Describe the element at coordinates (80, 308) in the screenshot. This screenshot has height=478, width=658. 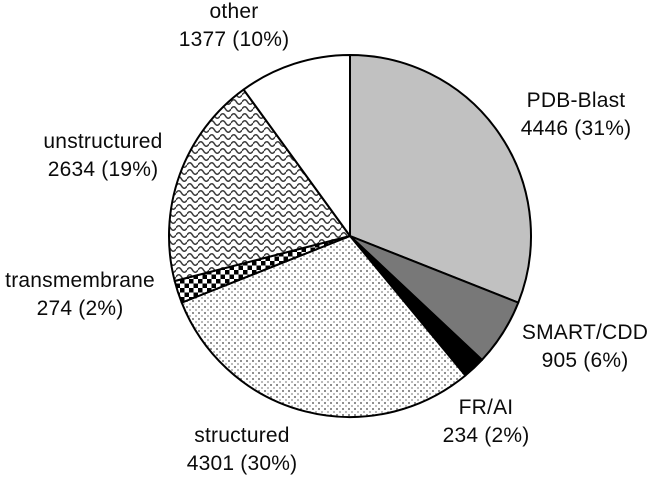
I see `label-transmembrane-detail: 274 (2%)` at that location.